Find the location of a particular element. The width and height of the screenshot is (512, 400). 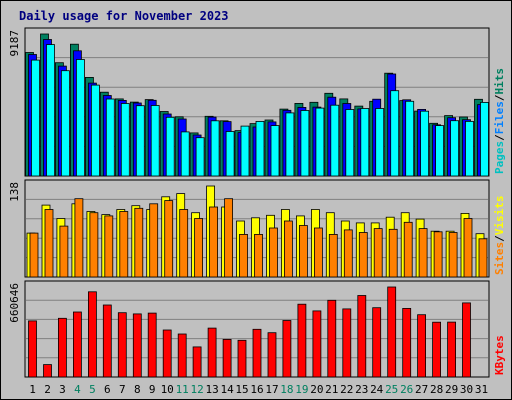

x-tick-label-9: 9 is located at coordinates (152, 389).